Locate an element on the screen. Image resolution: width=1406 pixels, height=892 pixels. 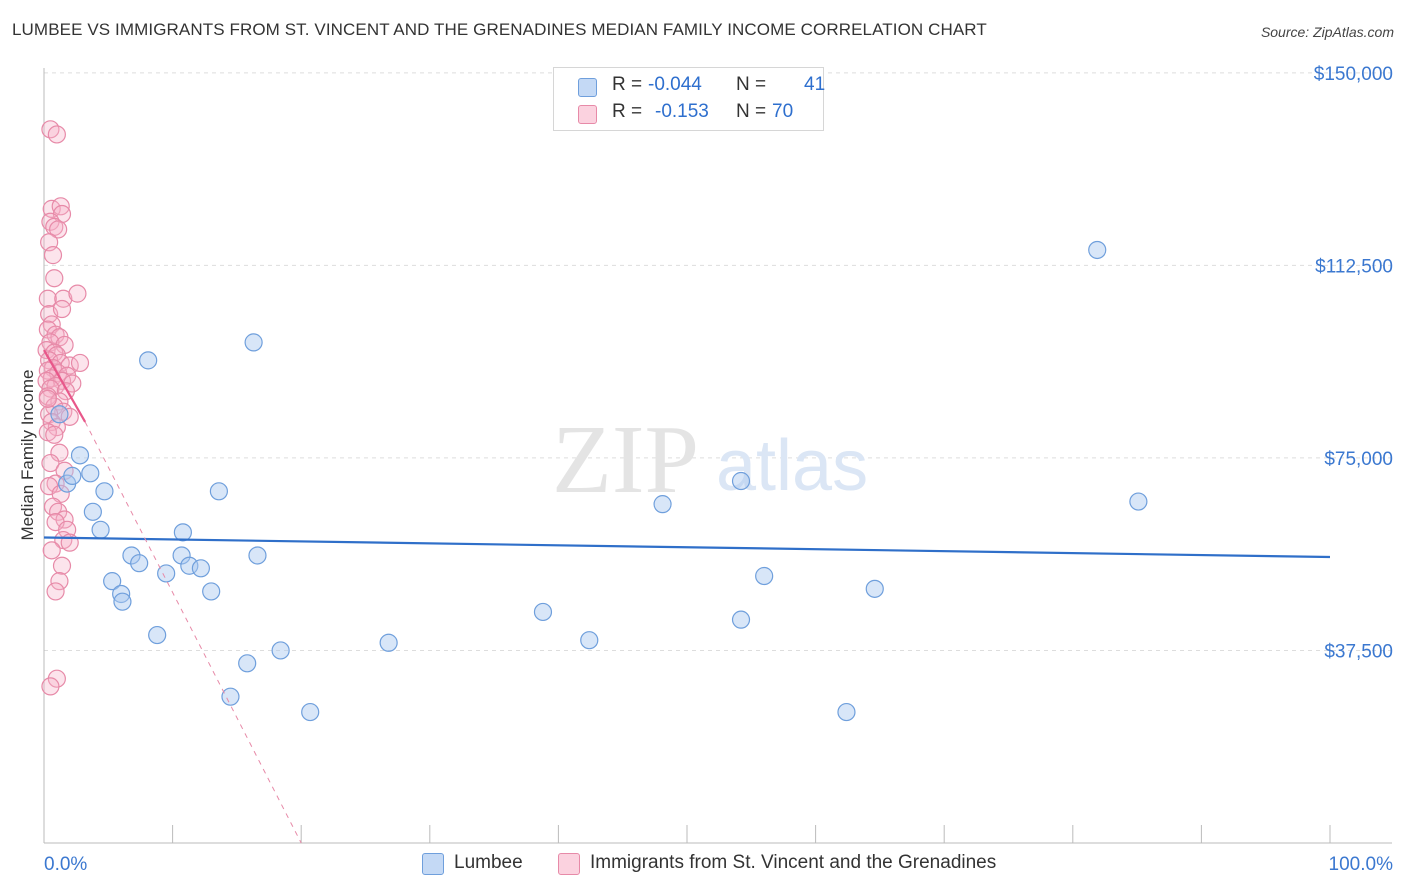
y-axis-label: Median Family Income is located at coordinates (27, 454).